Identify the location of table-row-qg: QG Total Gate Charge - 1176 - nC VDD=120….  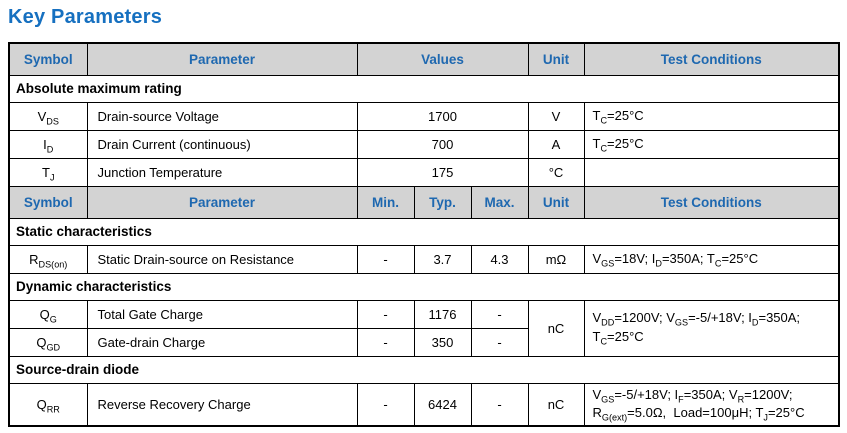
(424, 328).